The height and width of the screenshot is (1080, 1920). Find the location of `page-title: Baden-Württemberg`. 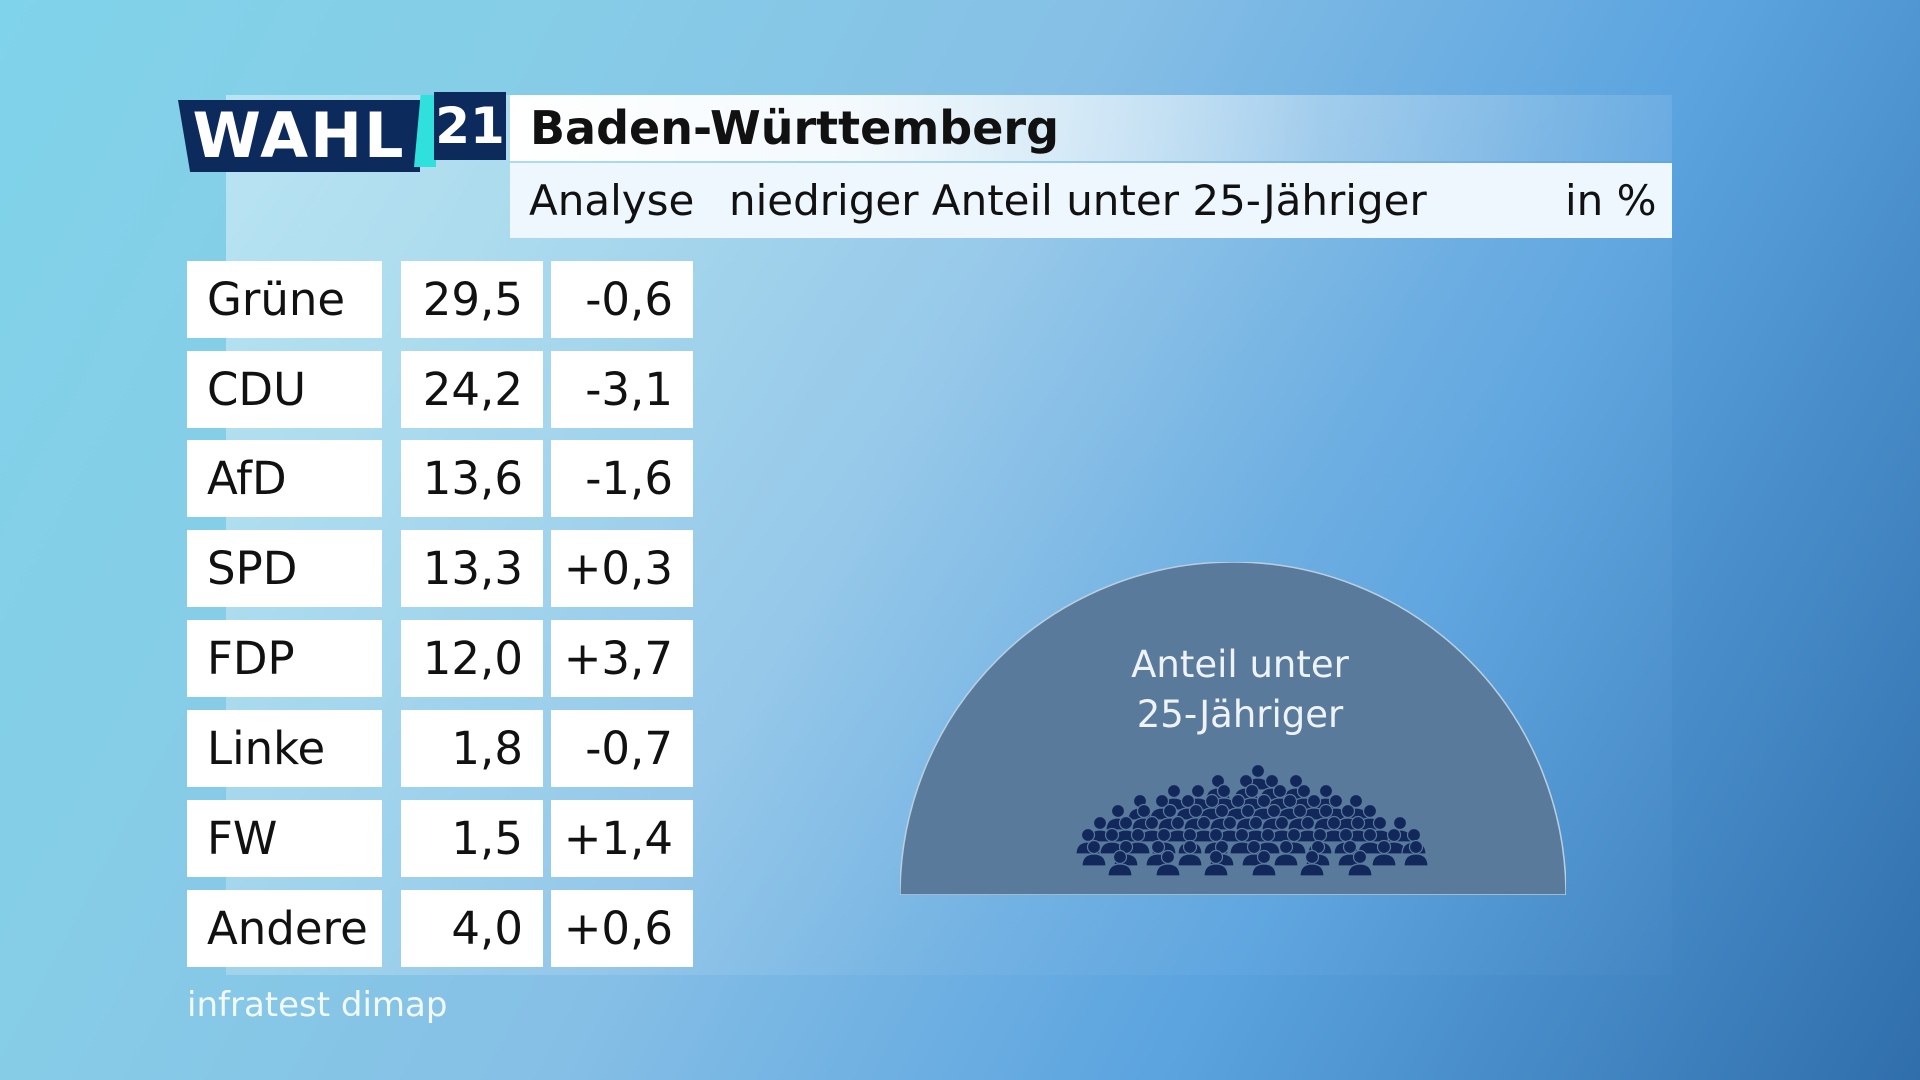

page-title: Baden-Württemberg is located at coordinates (795, 128).